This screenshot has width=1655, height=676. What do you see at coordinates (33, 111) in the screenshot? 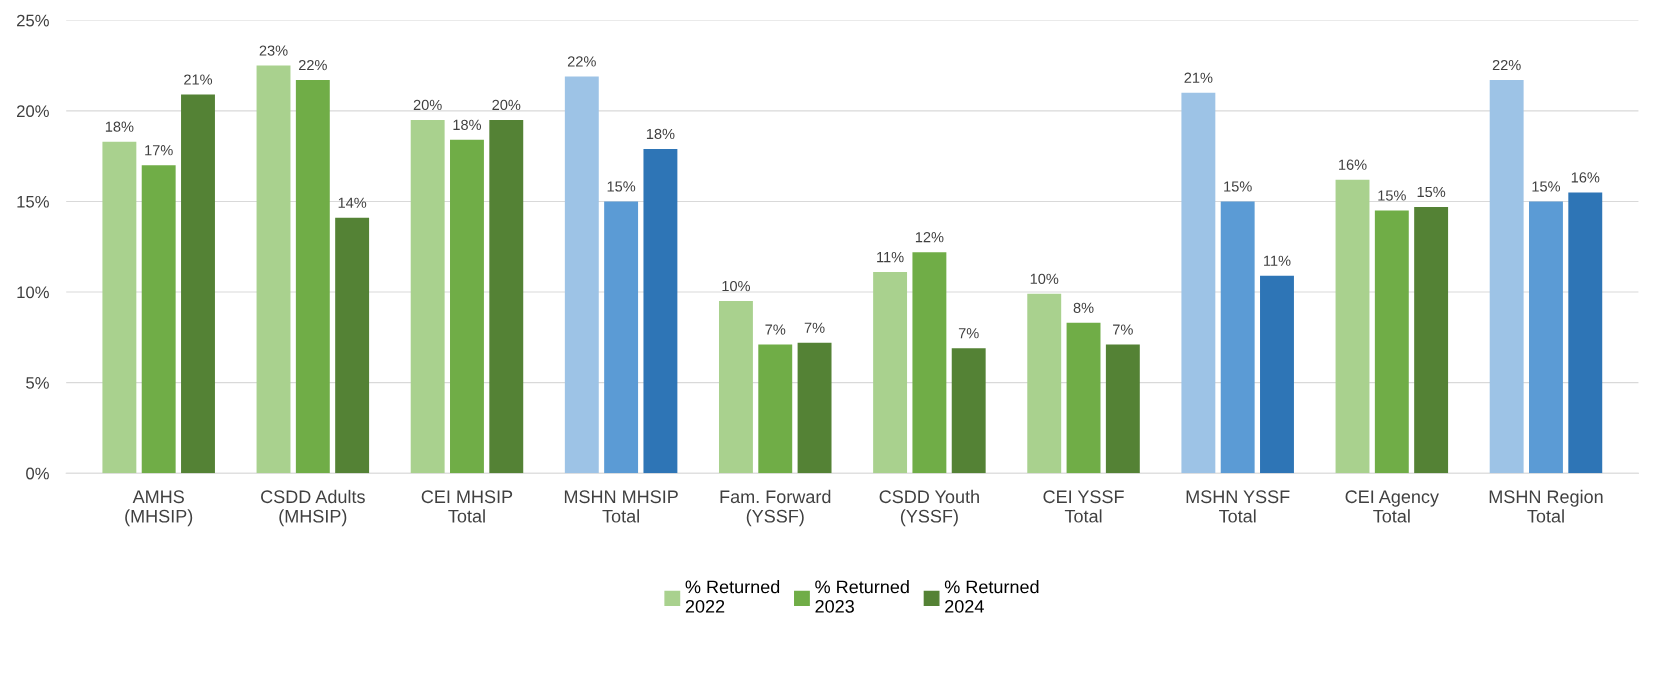
I see `y-tick-label: 20%` at bounding box center [33, 111].